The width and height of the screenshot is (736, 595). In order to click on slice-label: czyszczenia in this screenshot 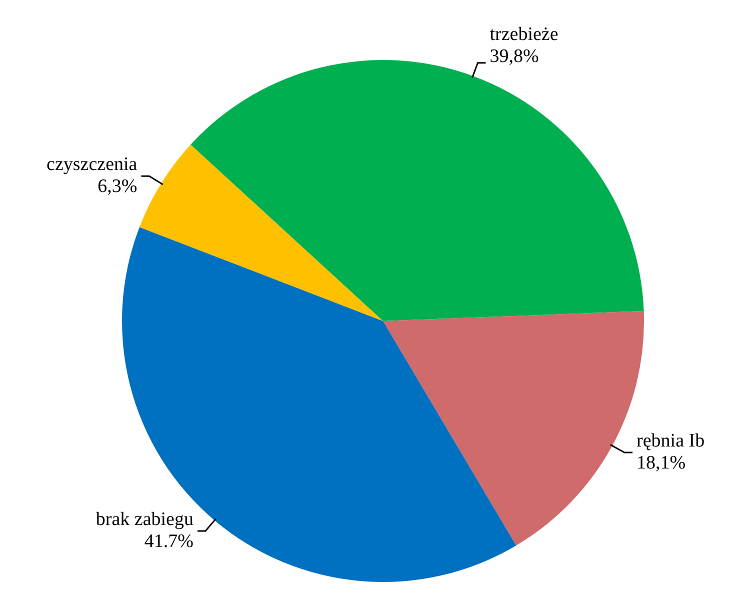, I will do `click(92, 165)`.